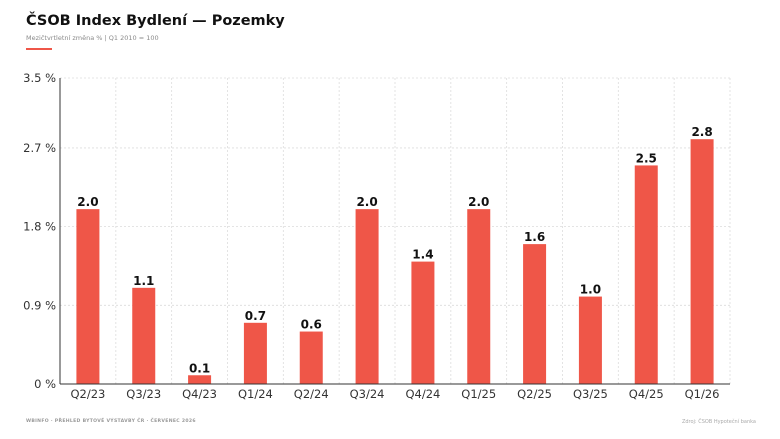 The width and height of the screenshot is (780, 439). Describe the element at coordinates (534, 394) in the screenshot. I see `x-tick-label: Q2/25` at that location.